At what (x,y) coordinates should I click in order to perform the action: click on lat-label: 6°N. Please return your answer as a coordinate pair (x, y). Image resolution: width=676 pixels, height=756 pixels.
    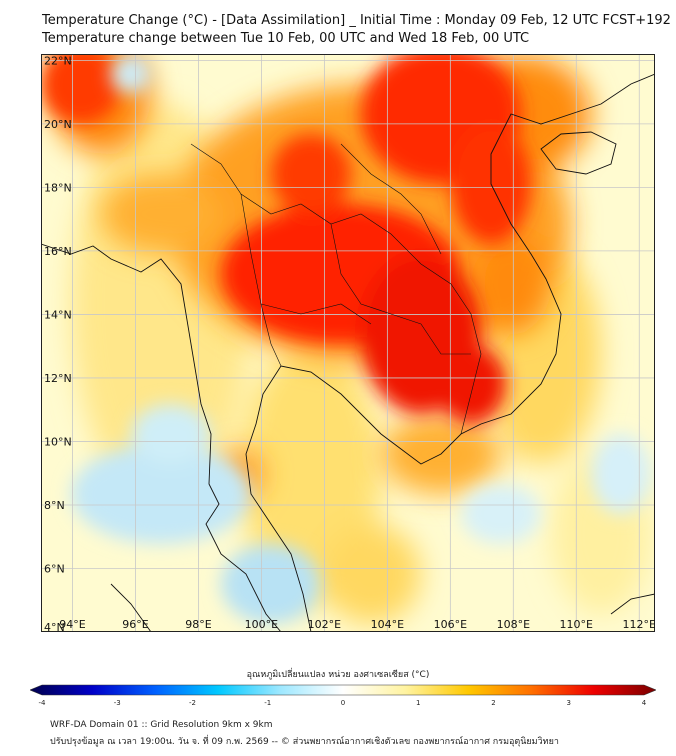
    Looking at the image, I should click on (54, 568).